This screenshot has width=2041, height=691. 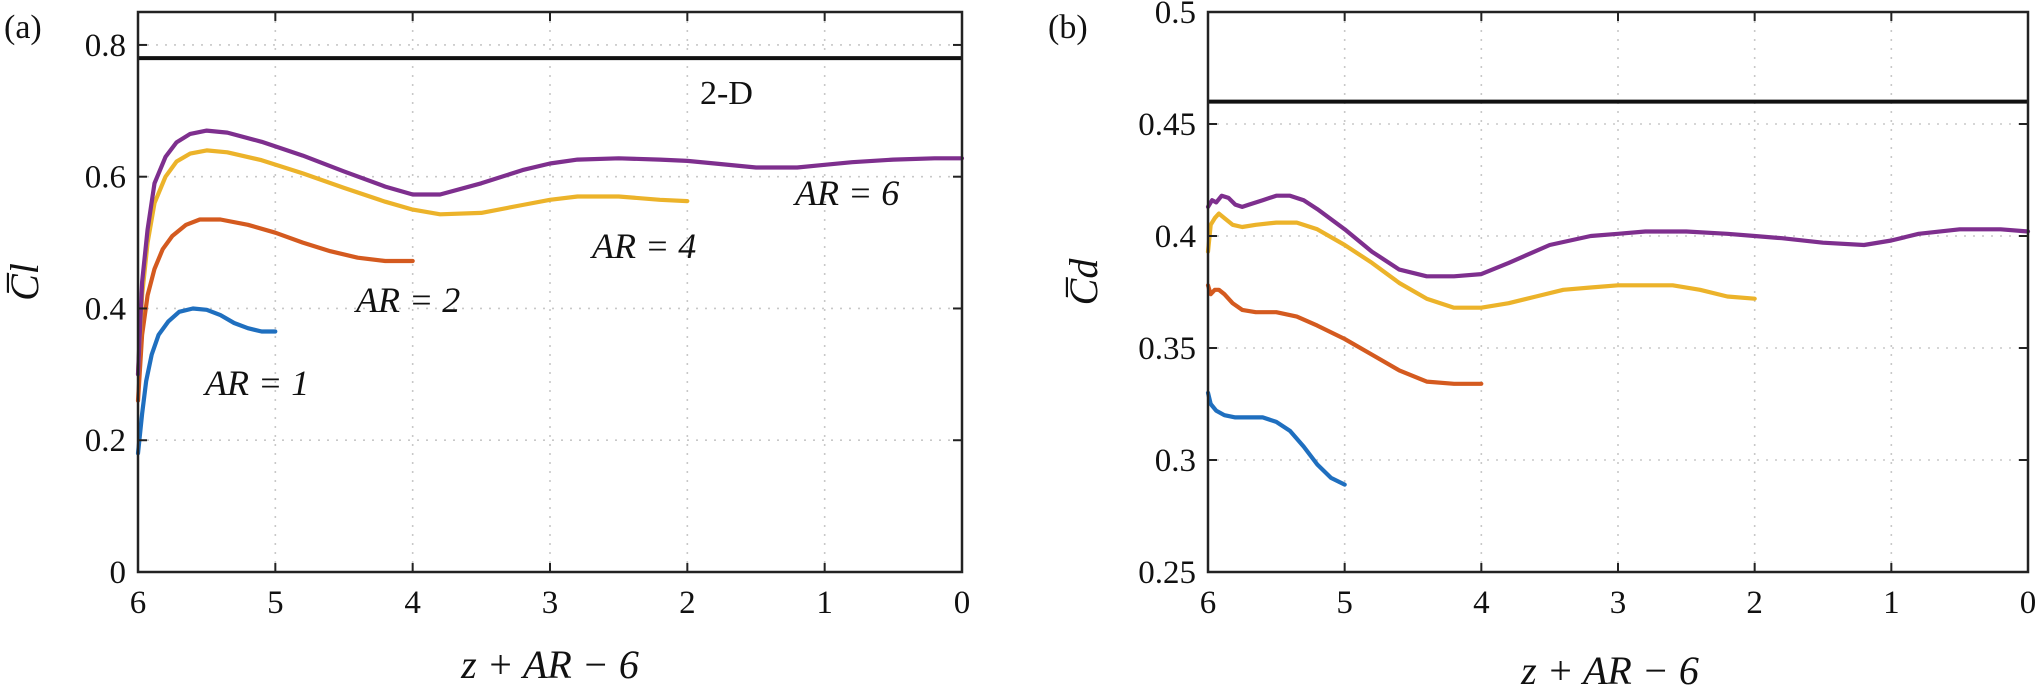 I want to click on series-annotation: AR = 6, so click(x=846, y=193).